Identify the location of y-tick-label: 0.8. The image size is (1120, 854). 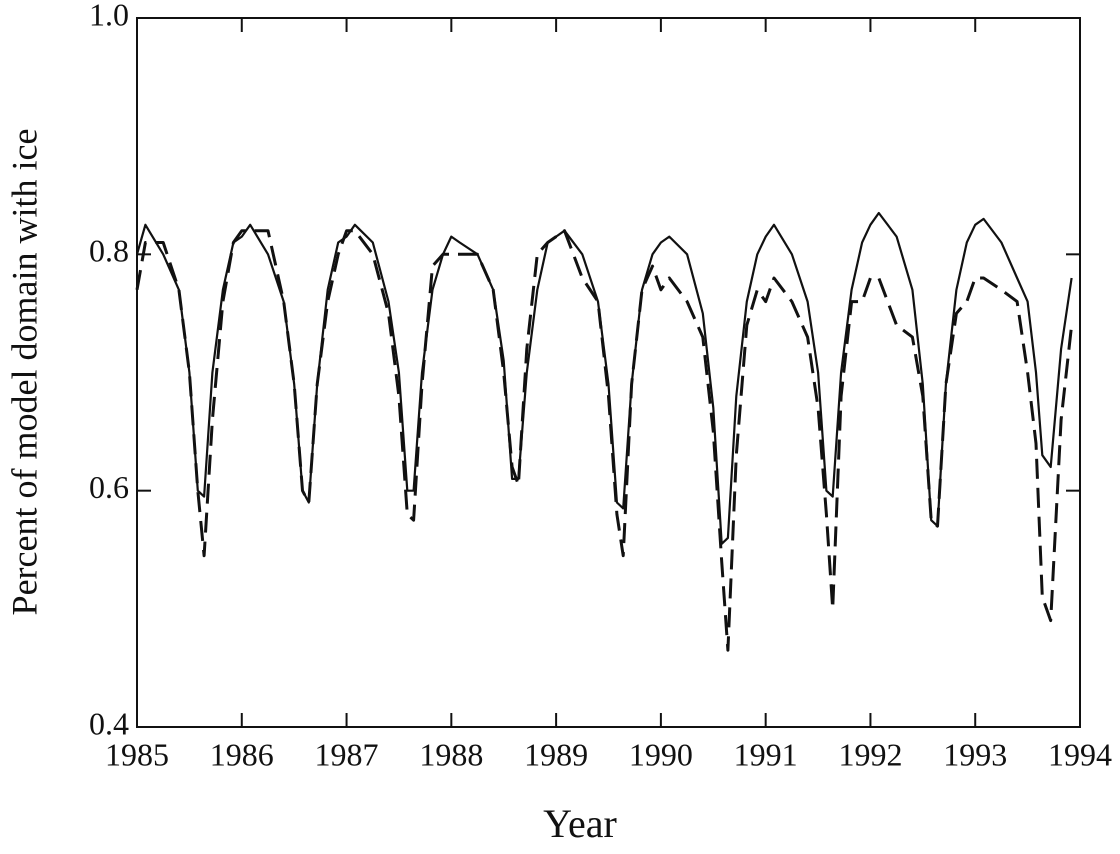
(109, 251).